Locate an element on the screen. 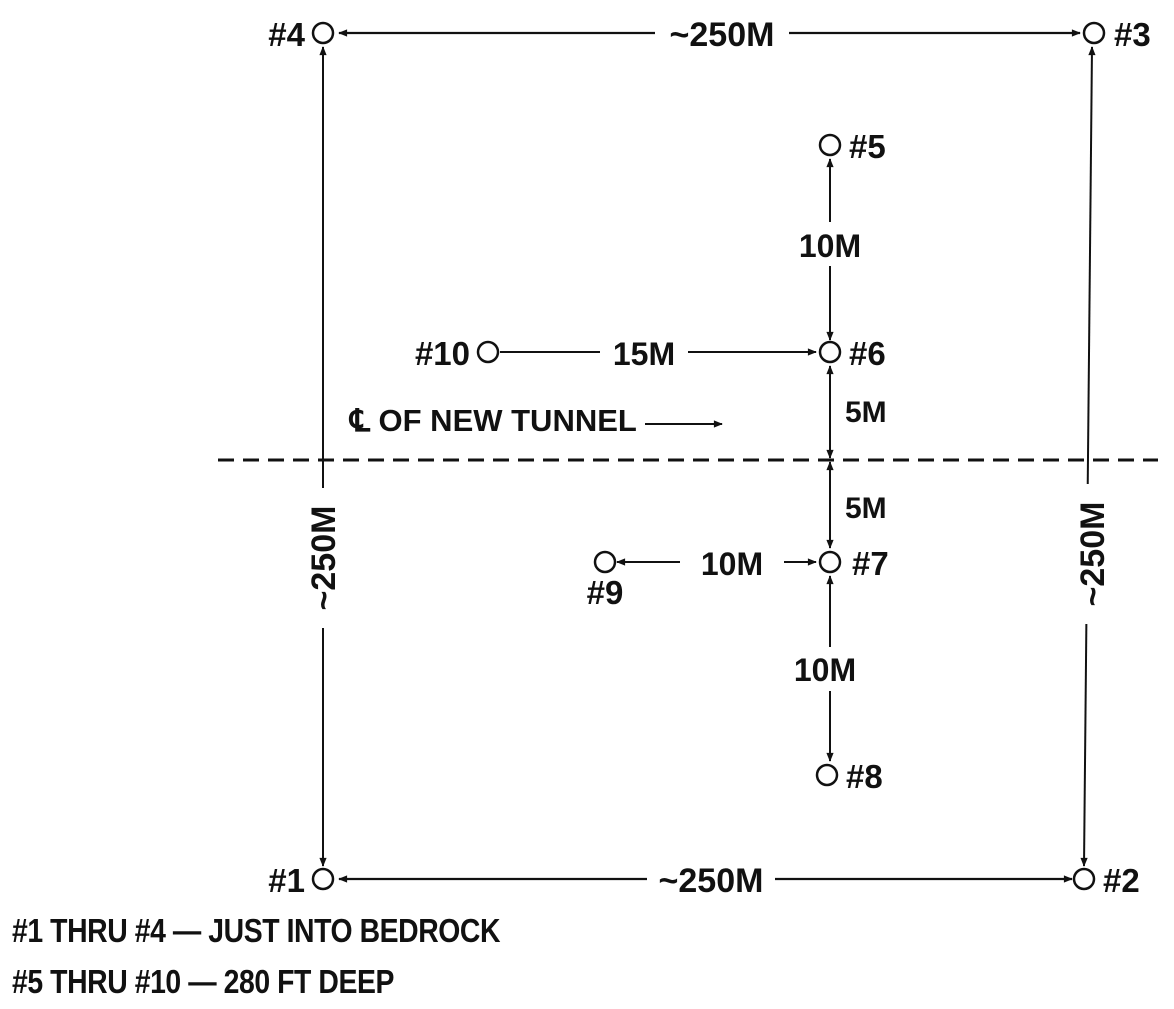 The height and width of the screenshot is (1009, 1174). distance-label-w7-w8: 10M is located at coordinates (825, 670).